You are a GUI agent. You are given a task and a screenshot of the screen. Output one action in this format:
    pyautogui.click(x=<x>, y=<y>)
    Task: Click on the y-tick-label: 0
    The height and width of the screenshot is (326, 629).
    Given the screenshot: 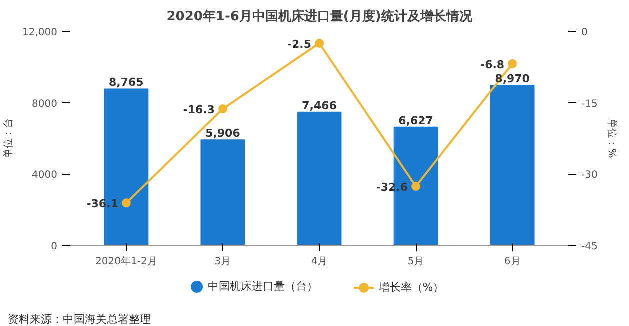 What is the action you would take?
    pyautogui.click(x=54, y=247)
    